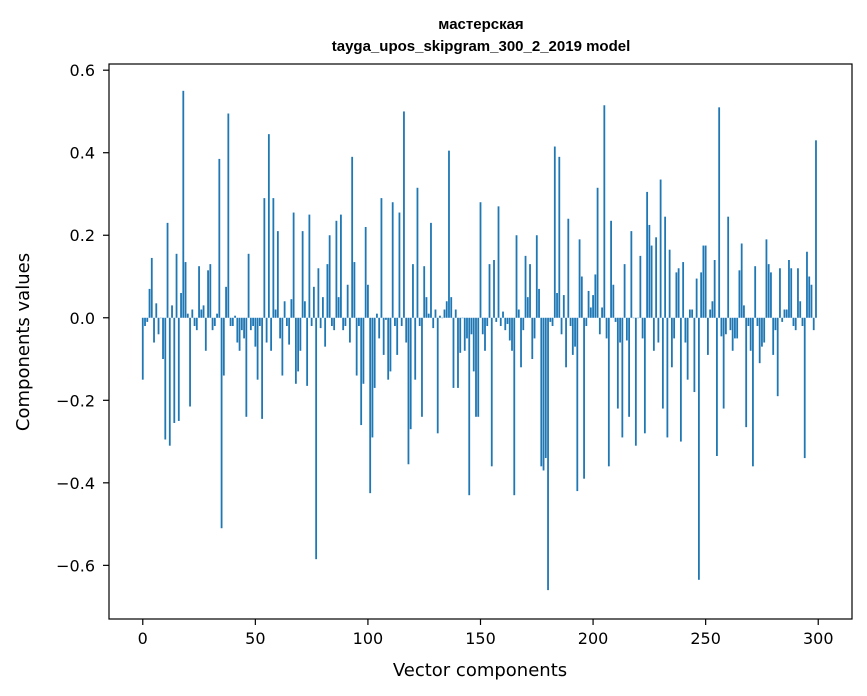 The image size is (867, 696). Describe the element at coordinates (593, 638) in the screenshot. I see `x-tick-label: 200` at that location.